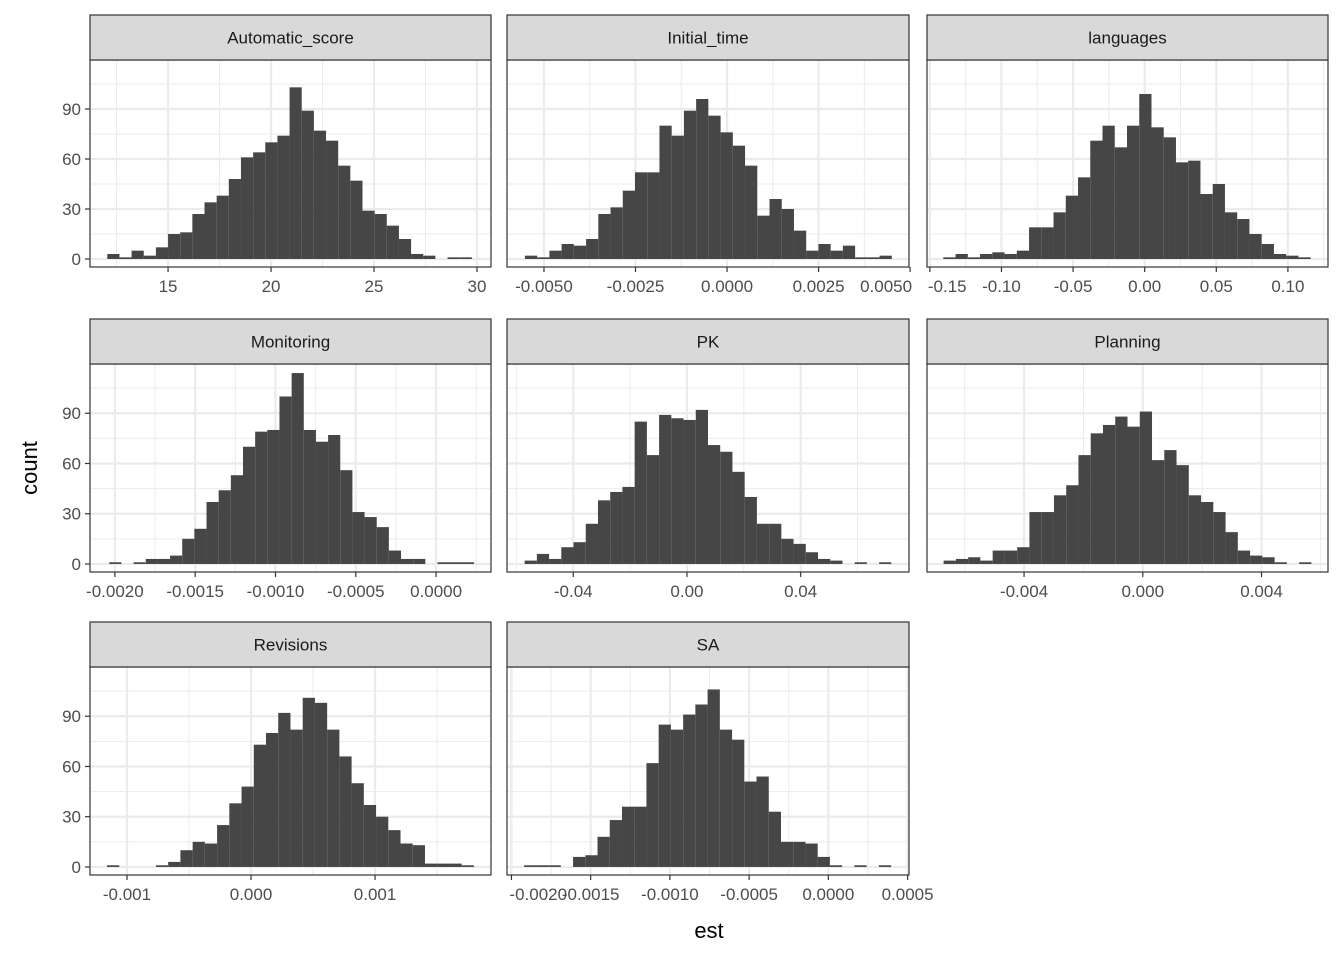  Describe the element at coordinates (1127, 38) in the screenshot. I see `facet-strip-label: languages` at that location.